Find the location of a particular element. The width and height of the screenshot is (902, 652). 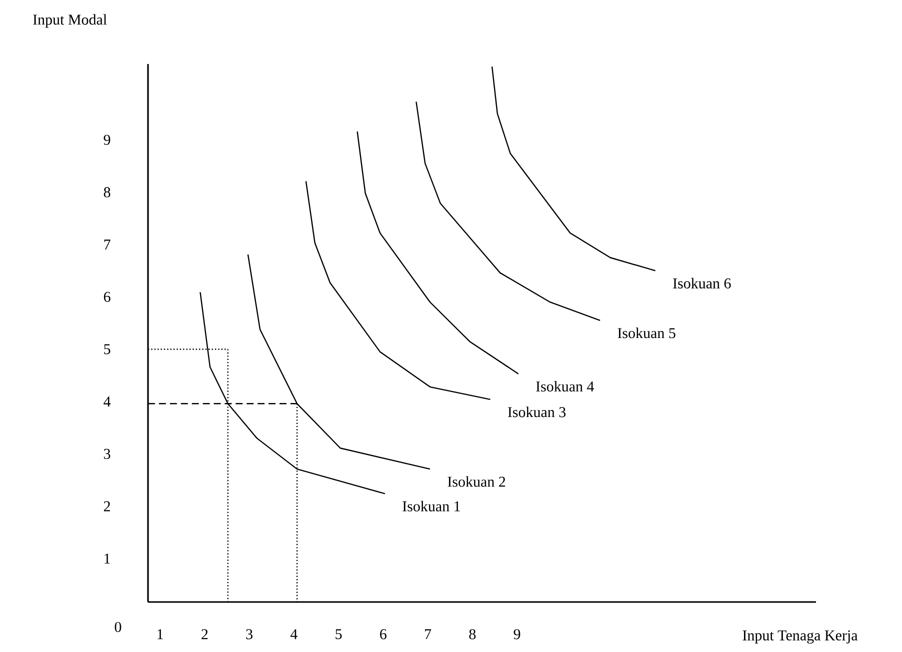

x-tick-label: 4 is located at coordinates (294, 634).